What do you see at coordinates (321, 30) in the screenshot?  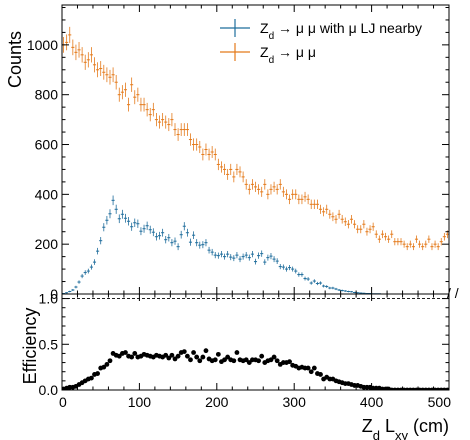 I see `legend-item: Zd → μ μ with μ LJ nearby` at bounding box center [321, 30].